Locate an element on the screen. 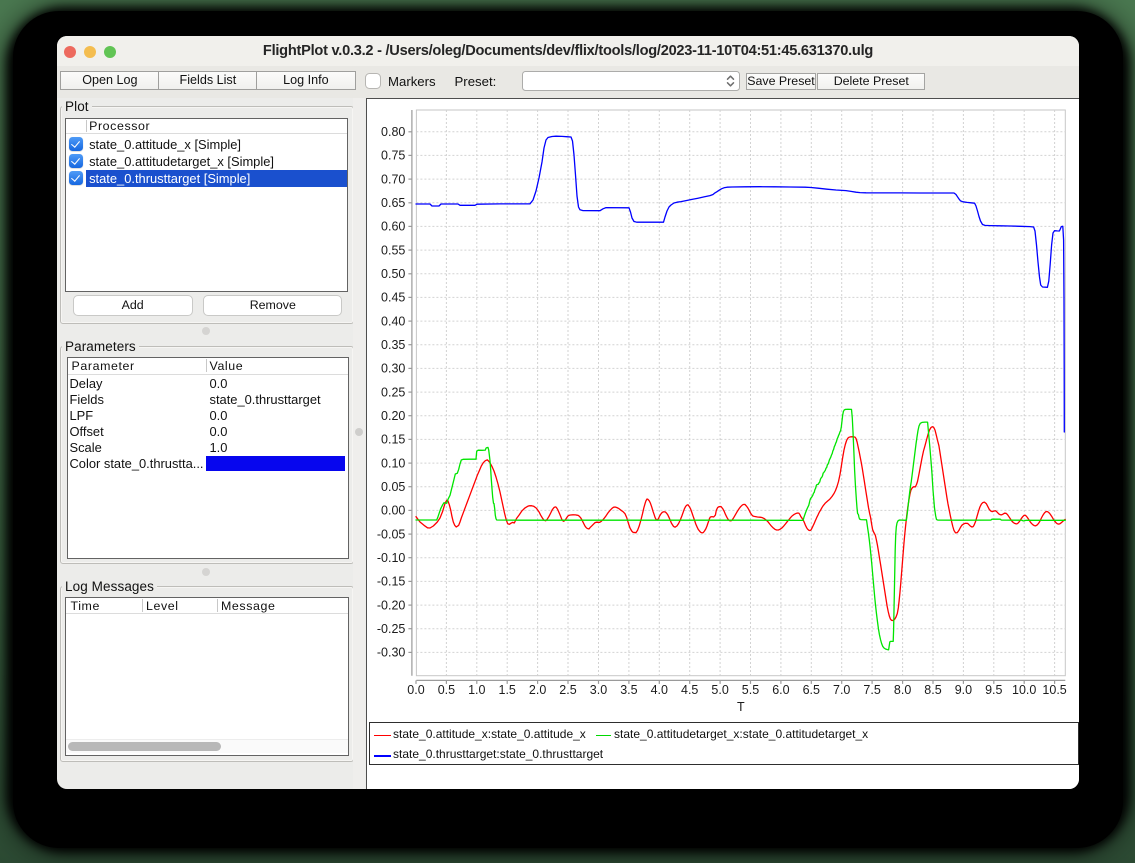 The height and width of the screenshot is (863, 1135). svg-text: 5.0 is located at coordinates (719, 690).